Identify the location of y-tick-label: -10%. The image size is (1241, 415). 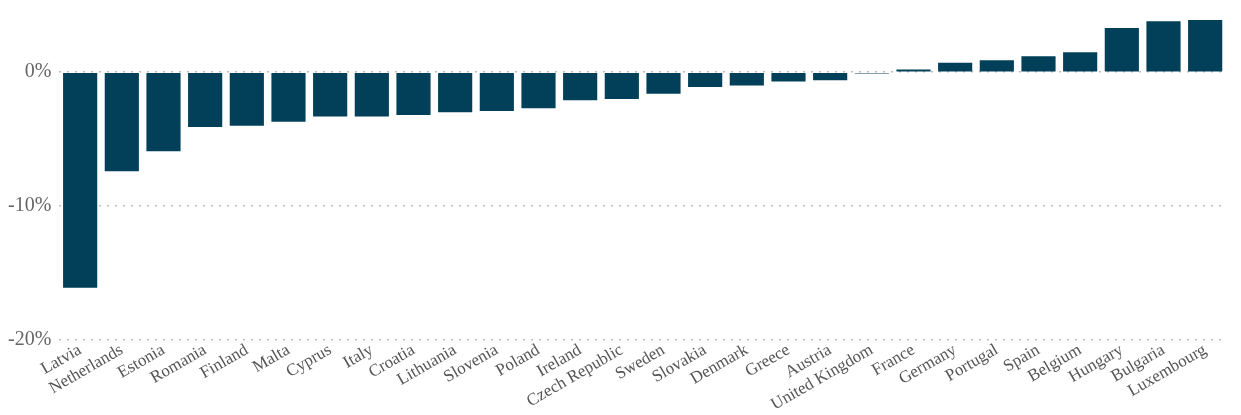
(29, 204).